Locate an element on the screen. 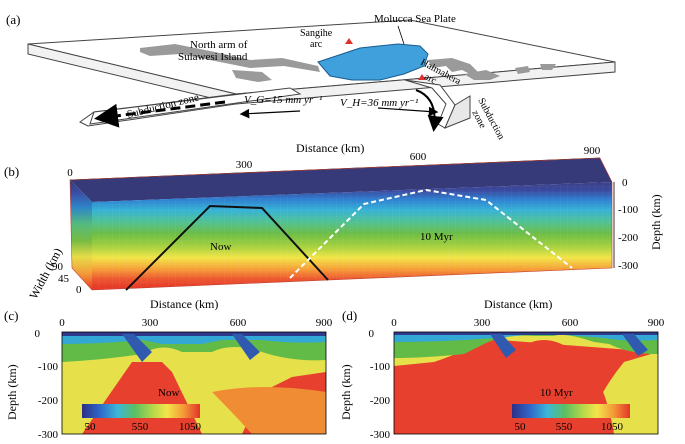  molucca-sea-plate is located at coordinates (373, 62).